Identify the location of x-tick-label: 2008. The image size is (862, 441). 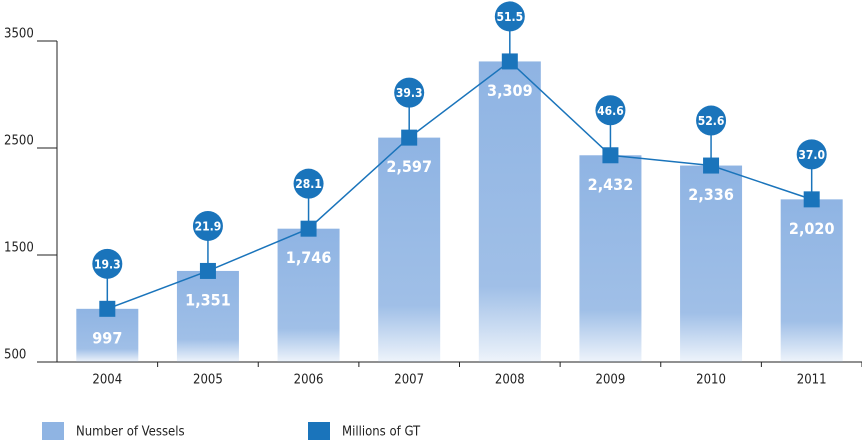
(510, 380).